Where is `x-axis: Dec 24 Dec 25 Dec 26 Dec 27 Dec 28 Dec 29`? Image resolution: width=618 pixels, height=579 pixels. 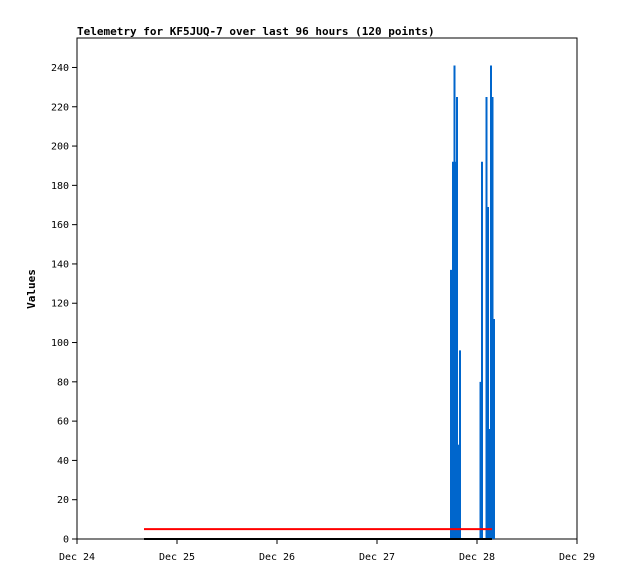
x-axis: Dec 24 Dec 25 Dec 26 Dec 27 Dec 28 Dec 29 is located at coordinates (327, 551).